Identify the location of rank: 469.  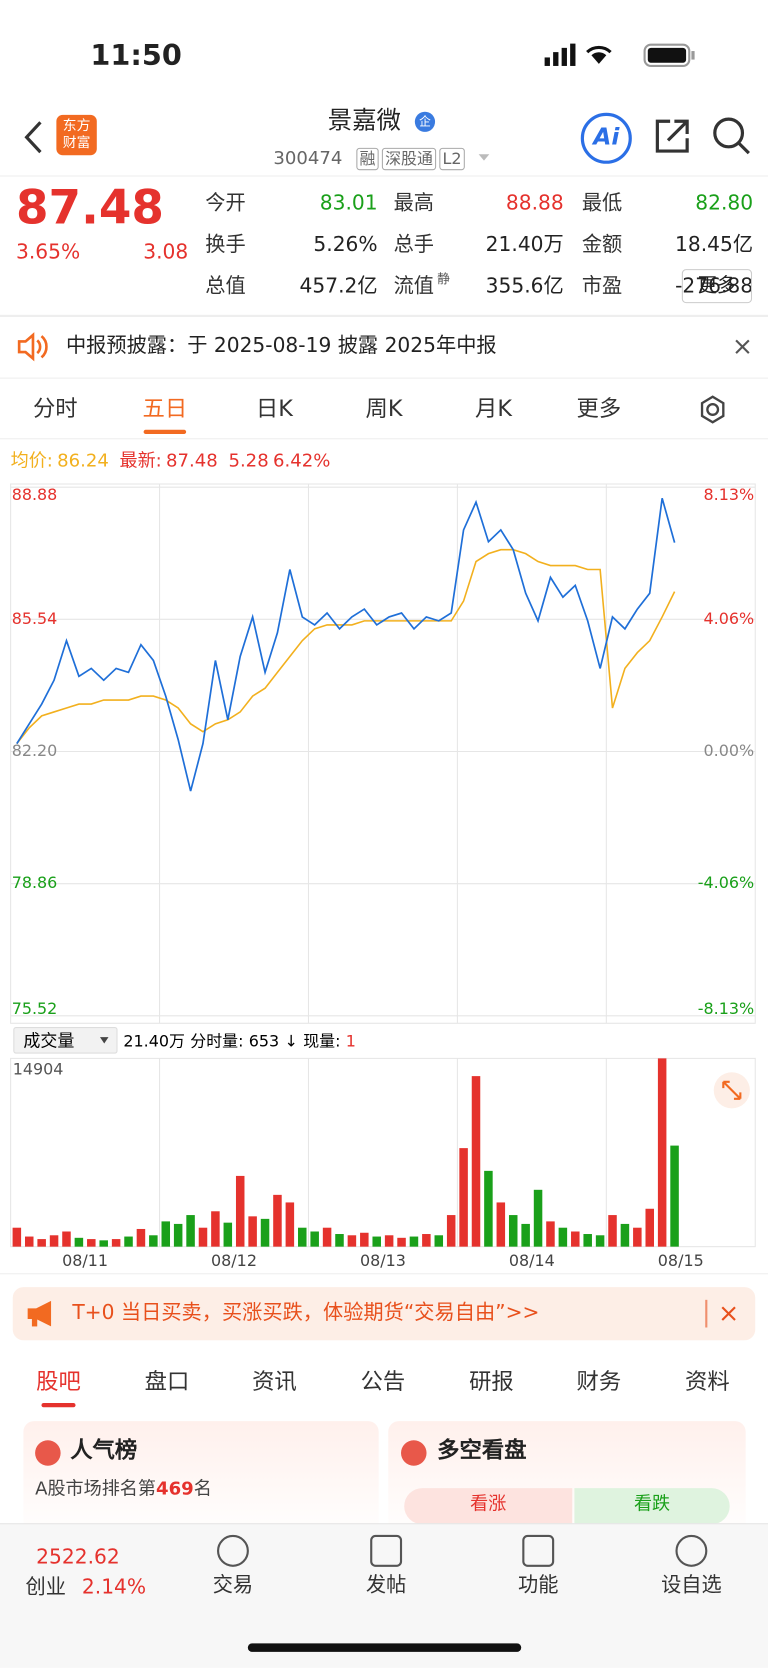
(174, 1489).